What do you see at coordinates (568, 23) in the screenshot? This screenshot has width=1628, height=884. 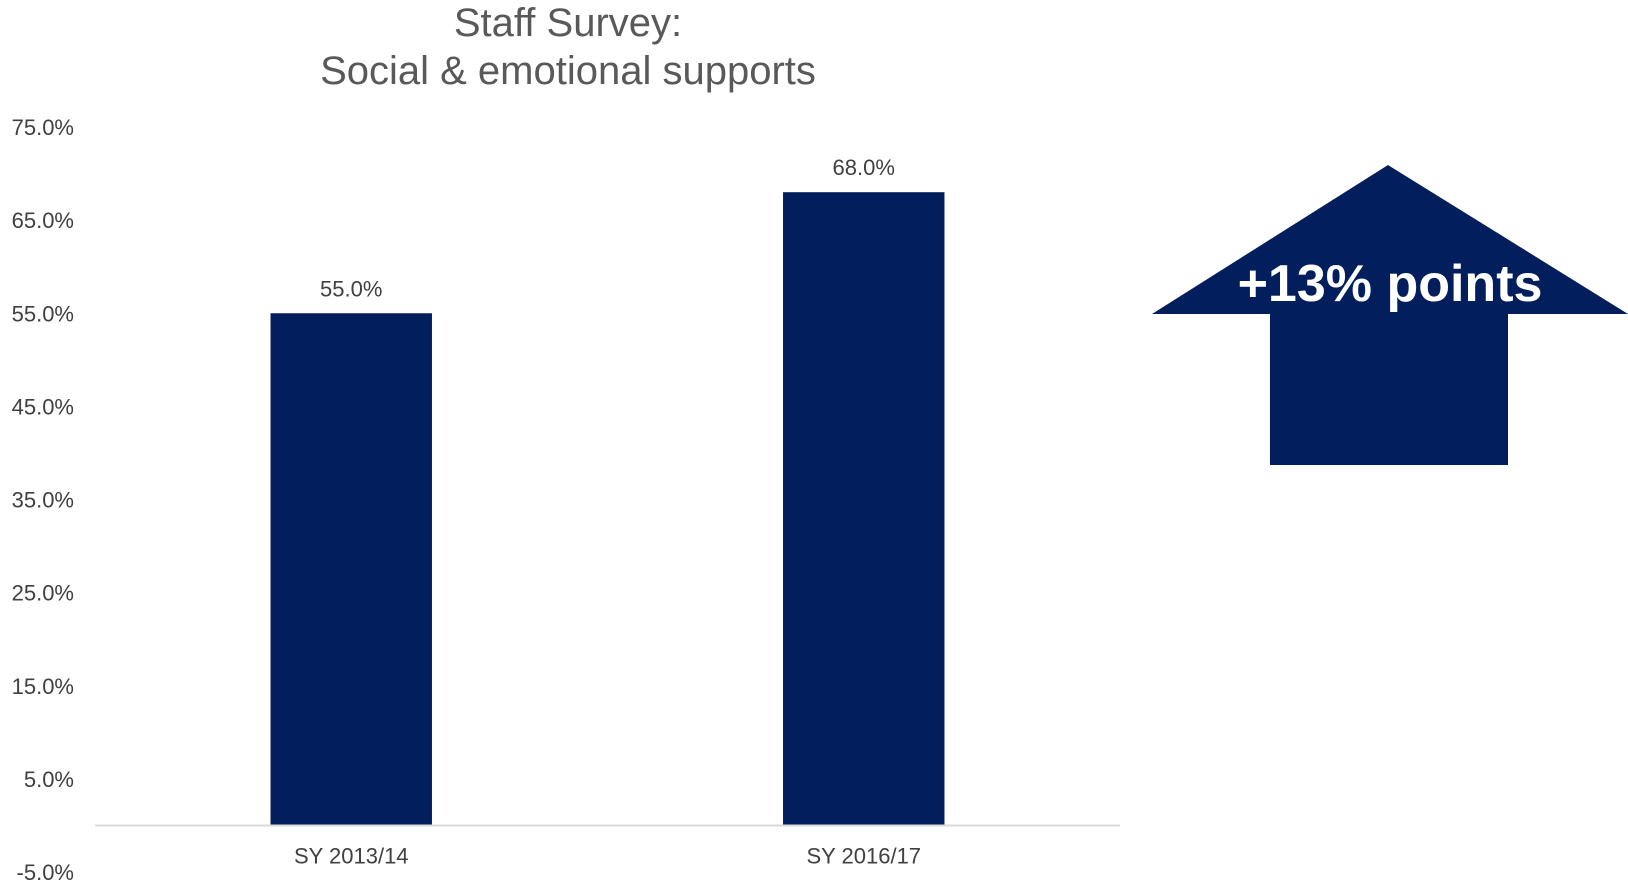 I see `chart-title-line-1: Staff Survey:` at bounding box center [568, 23].